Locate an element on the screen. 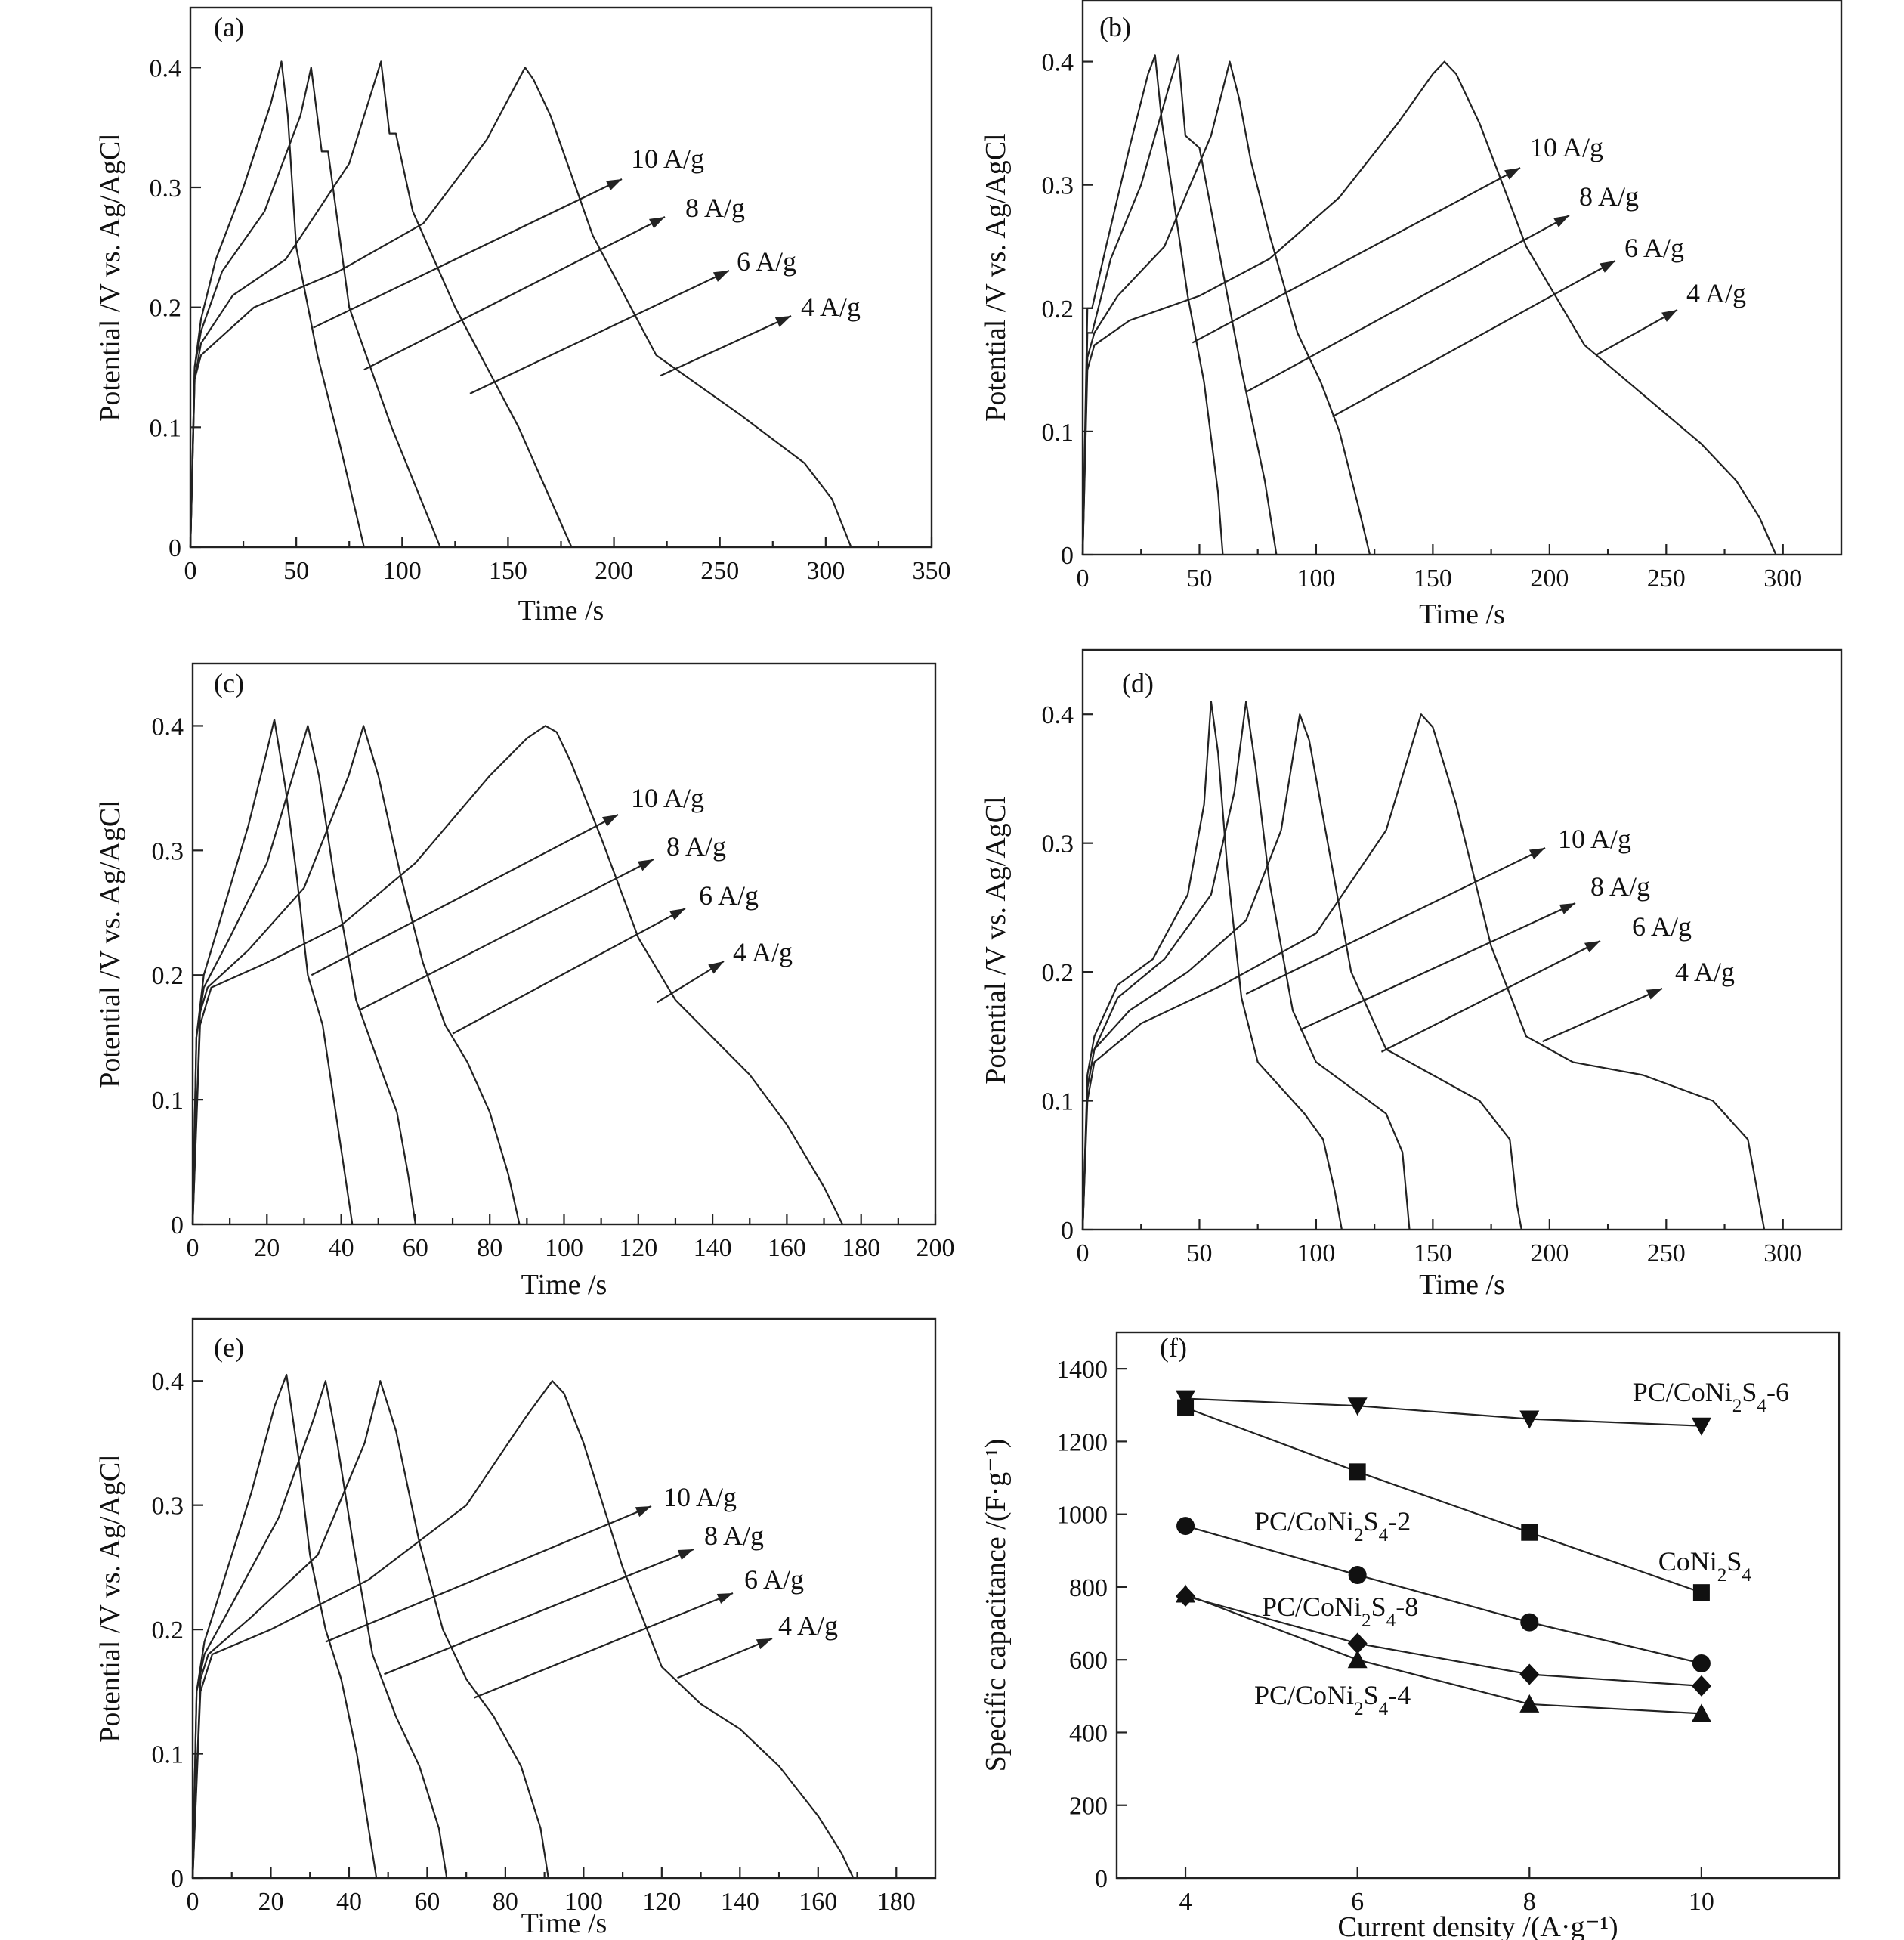  y-tick-label: 0.3 is located at coordinates (166, 189).